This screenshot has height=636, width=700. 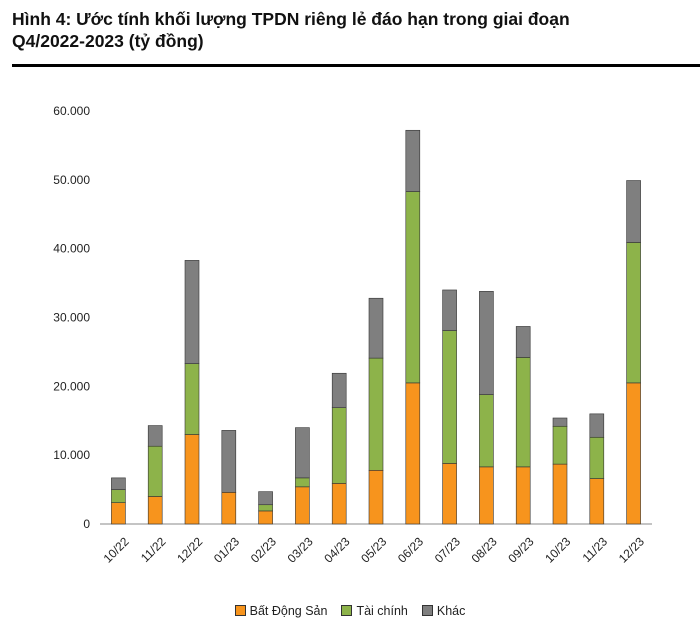 I want to click on x-tick-label: 11/23, so click(x=595, y=549).